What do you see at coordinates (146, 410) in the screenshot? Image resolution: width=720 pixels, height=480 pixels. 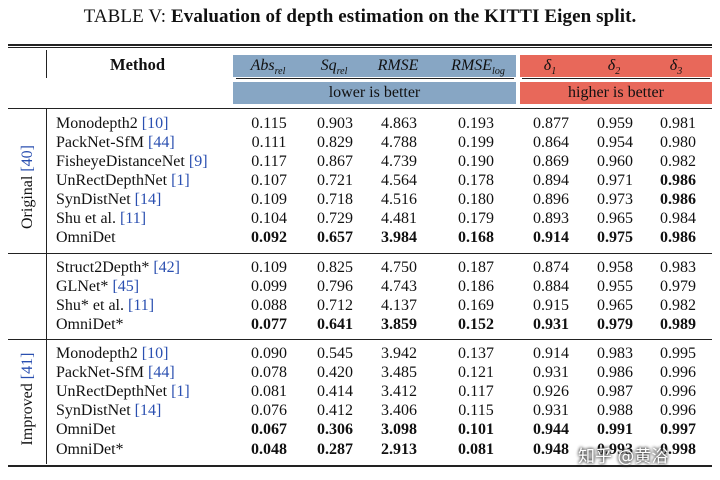 I see `method-citation: [14]` at bounding box center [146, 410].